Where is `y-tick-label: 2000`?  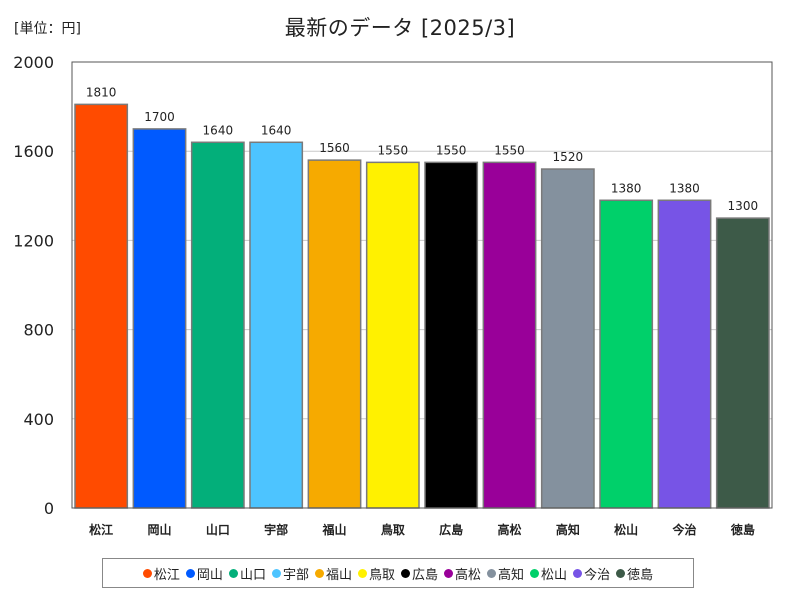 y-tick-label: 2000 is located at coordinates (33, 62).